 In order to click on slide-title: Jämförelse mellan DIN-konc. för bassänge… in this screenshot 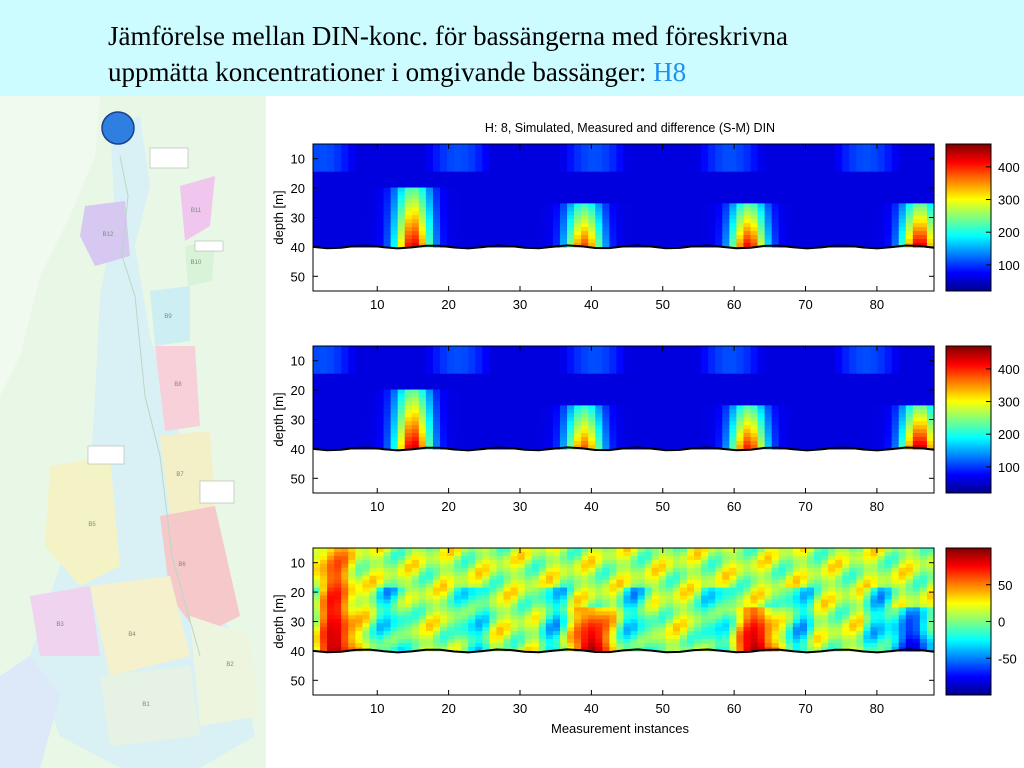, I will do `click(558, 54)`.